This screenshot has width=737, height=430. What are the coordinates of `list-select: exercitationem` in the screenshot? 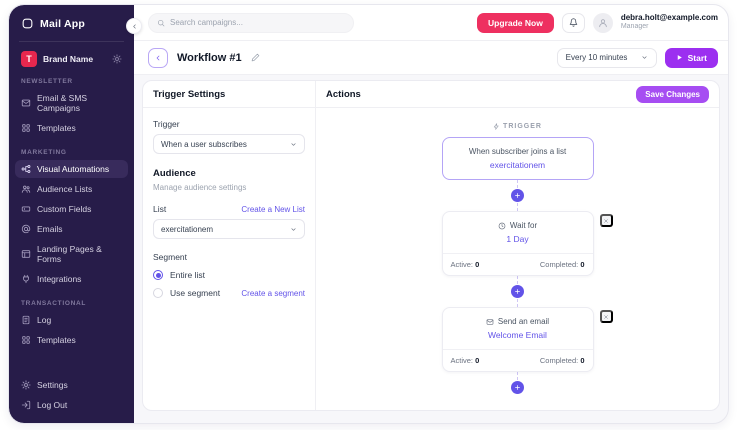 It's located at (229, 229).